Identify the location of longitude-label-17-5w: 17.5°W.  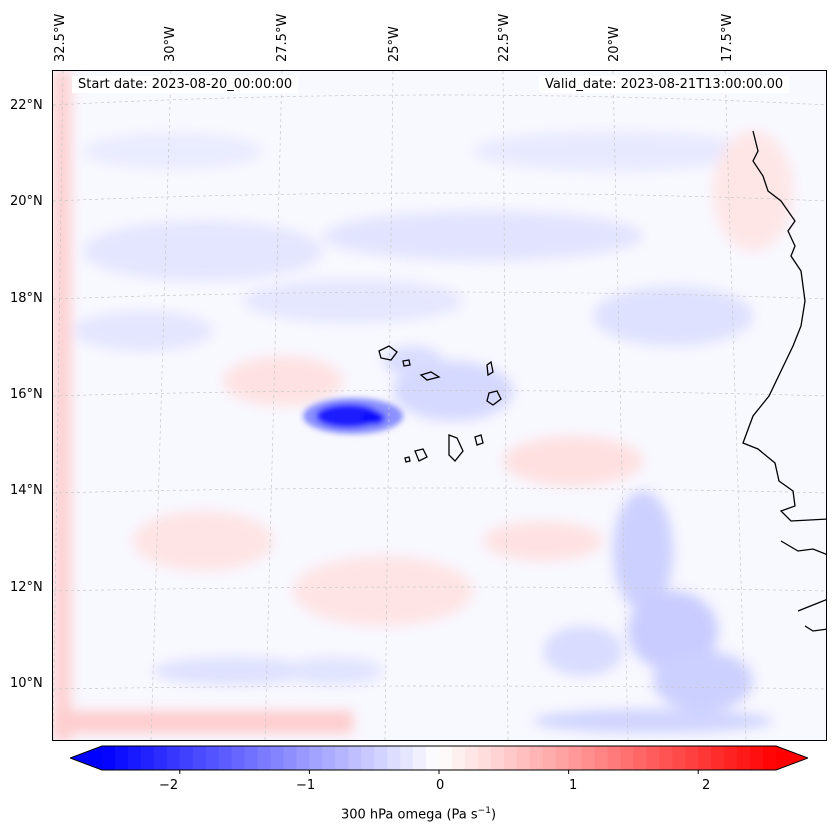
(727, 37).